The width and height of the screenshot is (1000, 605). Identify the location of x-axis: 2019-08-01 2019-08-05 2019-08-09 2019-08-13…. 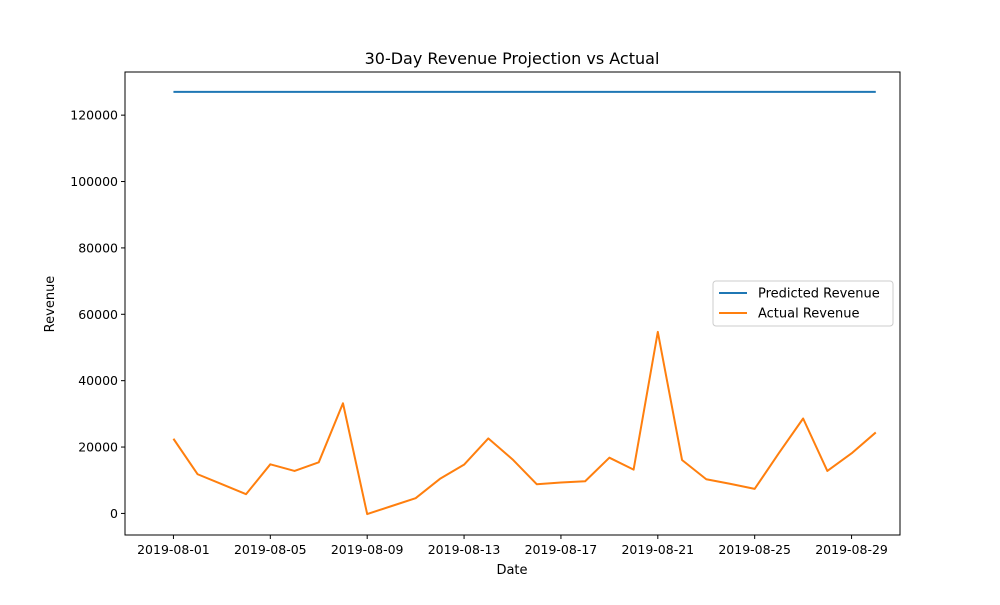
(512, 546).